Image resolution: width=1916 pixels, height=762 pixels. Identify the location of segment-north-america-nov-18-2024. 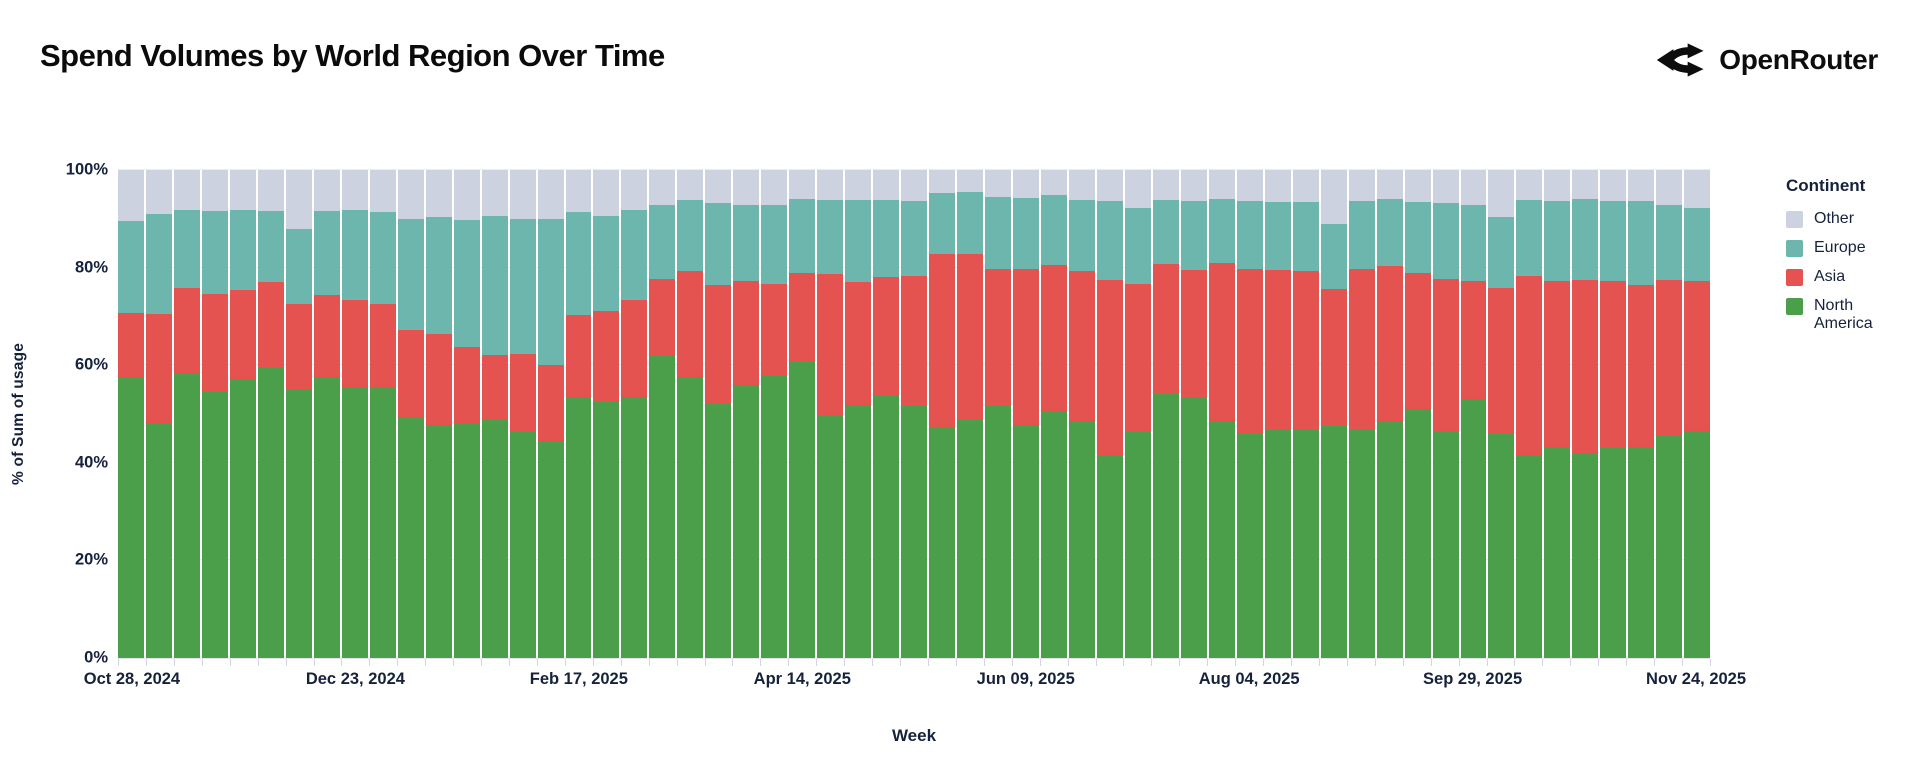
(214, 525).